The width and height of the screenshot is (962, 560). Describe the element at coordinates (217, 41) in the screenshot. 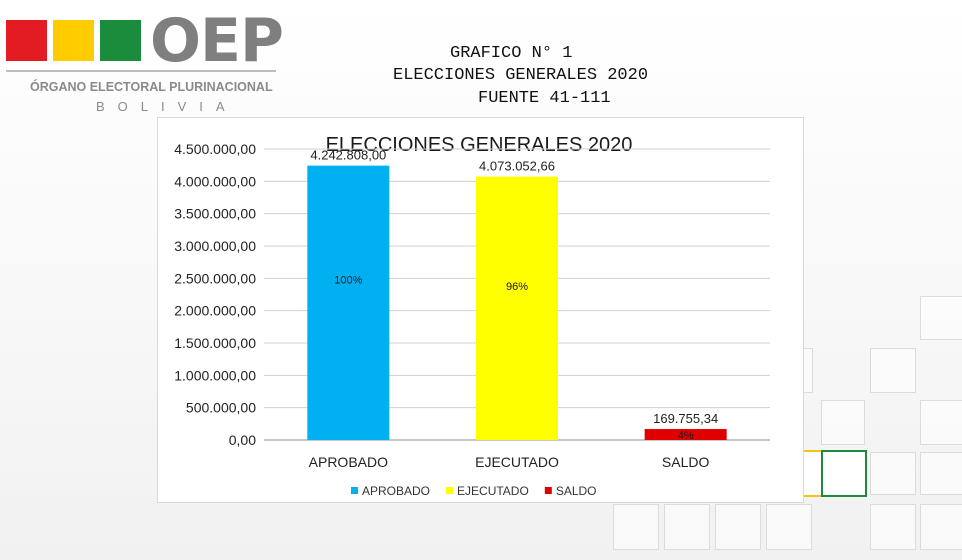

I see `logo-wordmark: OEP` at that location.